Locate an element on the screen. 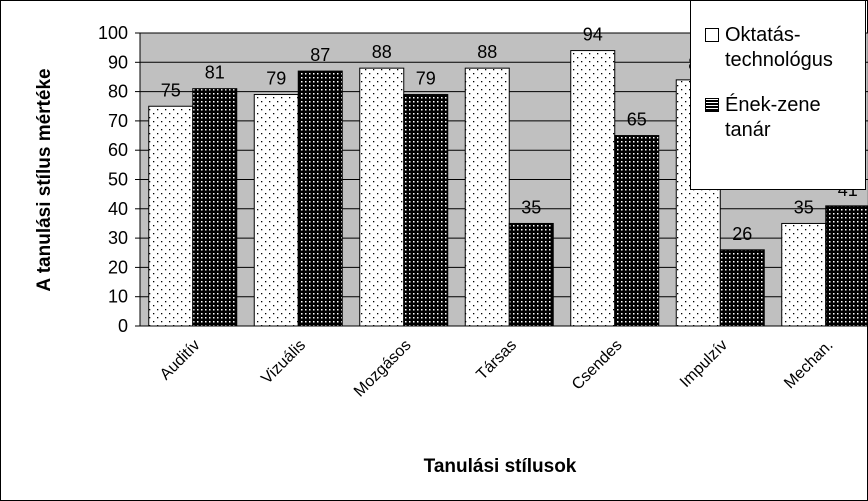 This screenshot has height=501, width=868. legend-item: Oktatás-technológus is located at coordinates (785, 48).